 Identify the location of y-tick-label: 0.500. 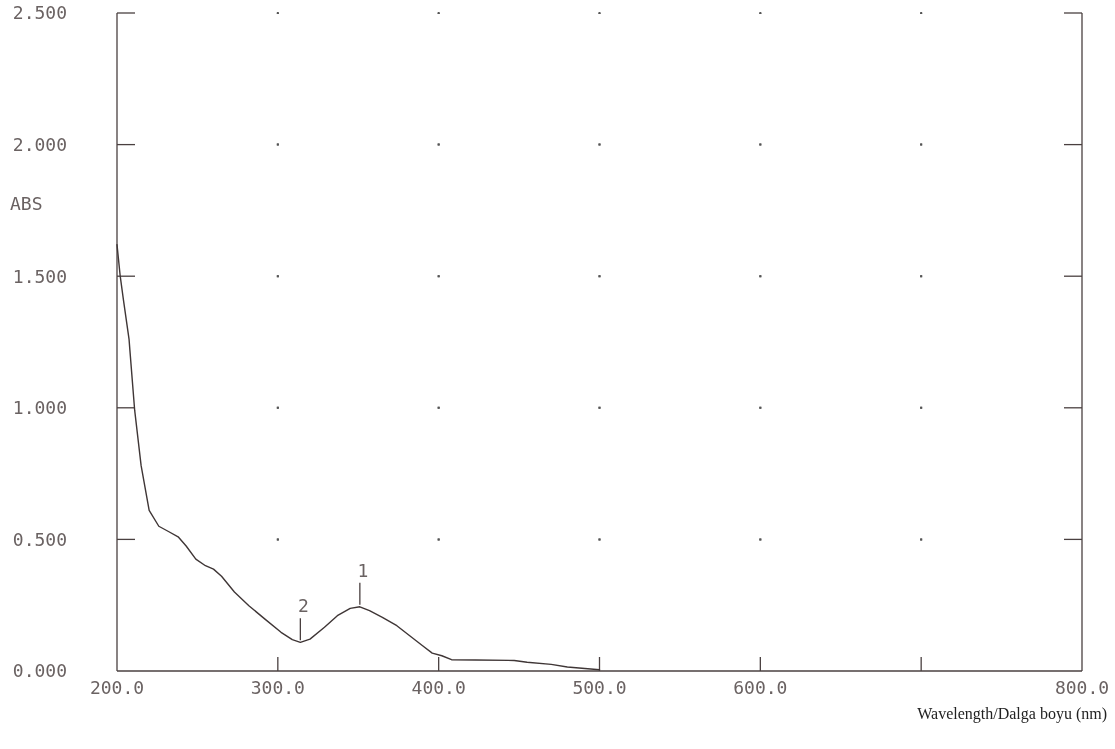
(39, 539).